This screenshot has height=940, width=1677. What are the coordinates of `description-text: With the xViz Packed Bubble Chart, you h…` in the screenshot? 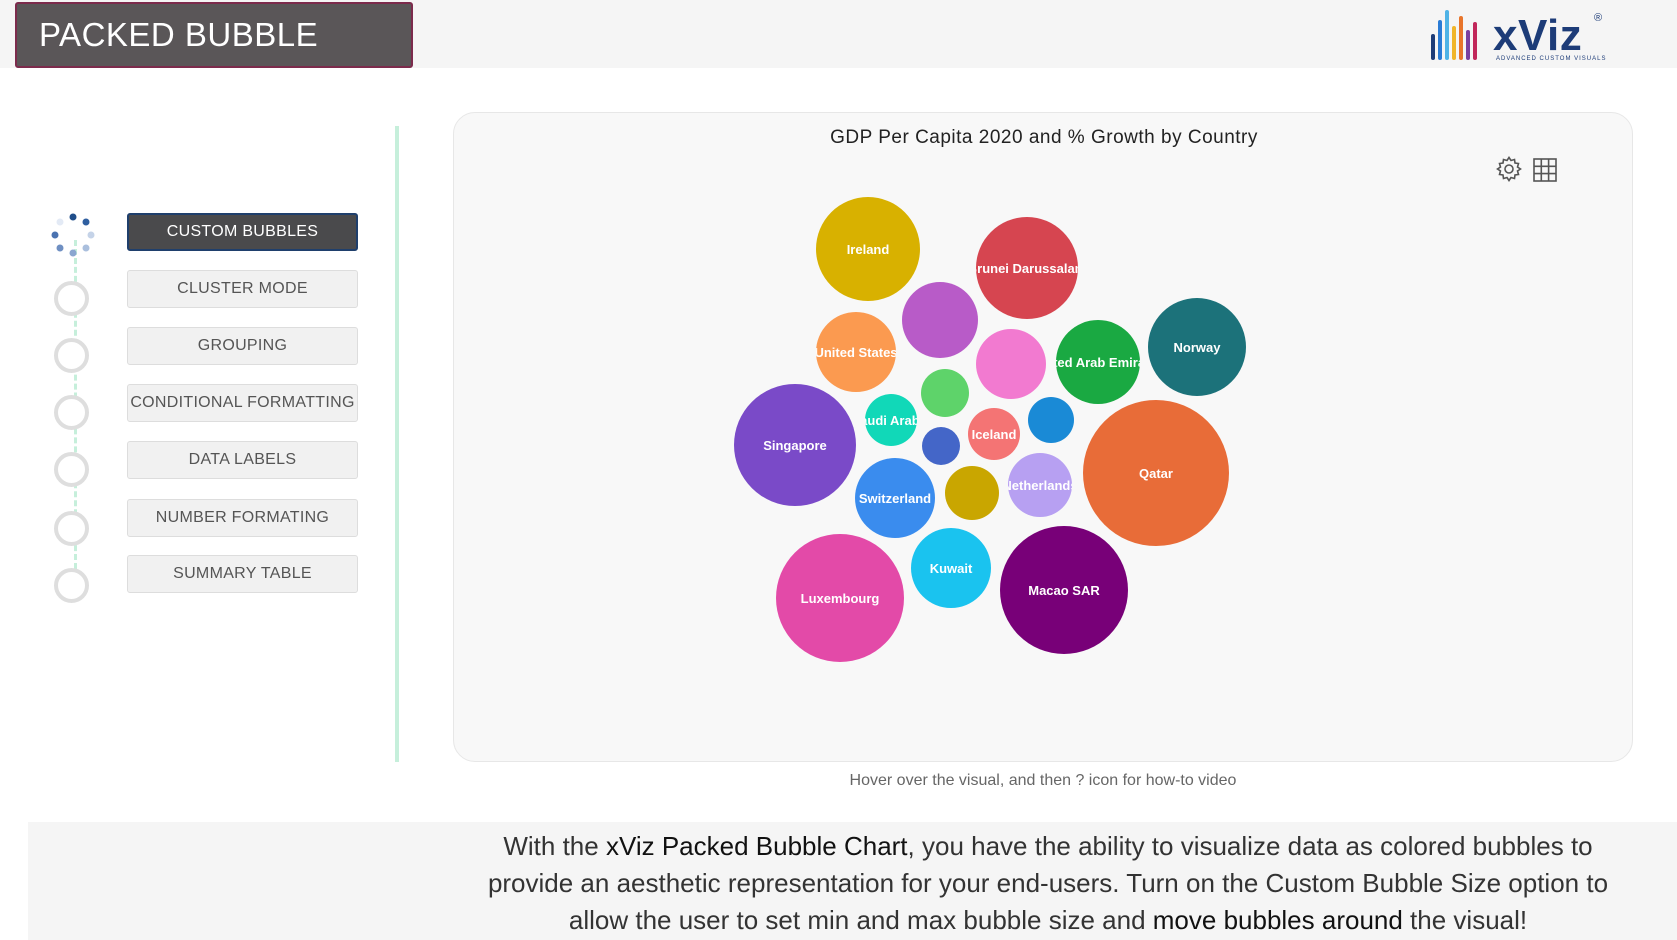 It's located at (1048, 883).